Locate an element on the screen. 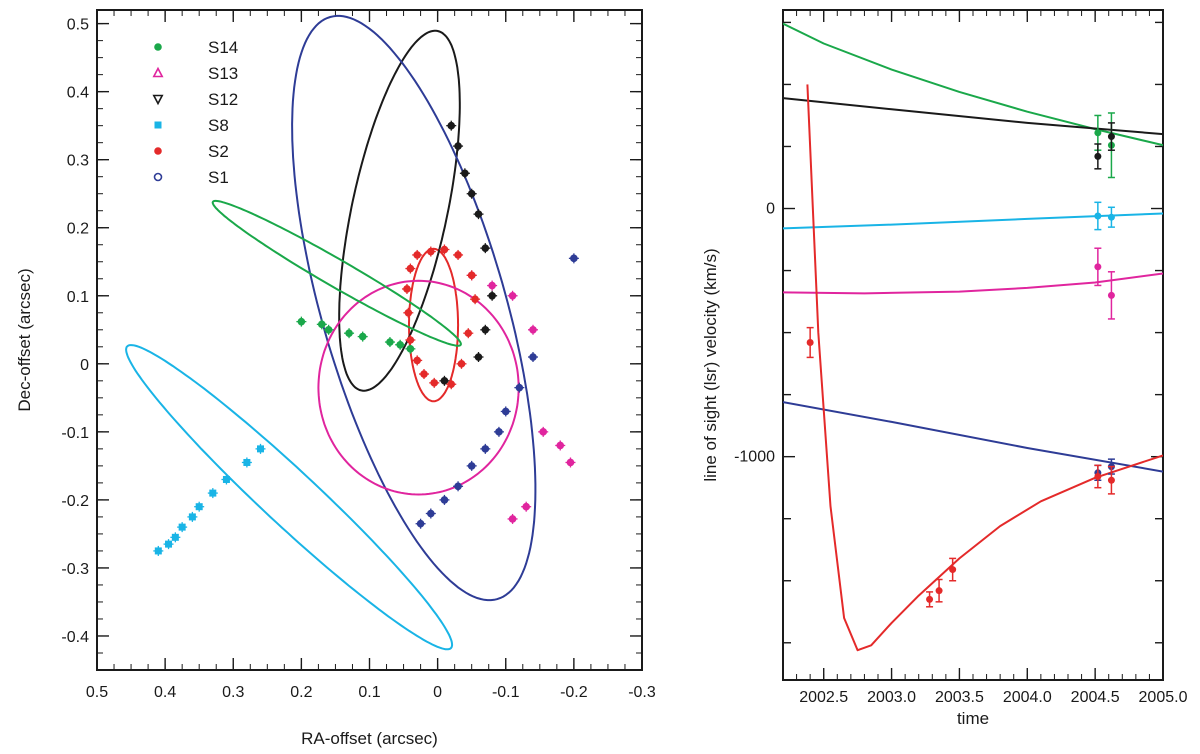 This screenshot has width=1200, height=754. legend-label-s2: S2 is located at coordinates (218, 151).